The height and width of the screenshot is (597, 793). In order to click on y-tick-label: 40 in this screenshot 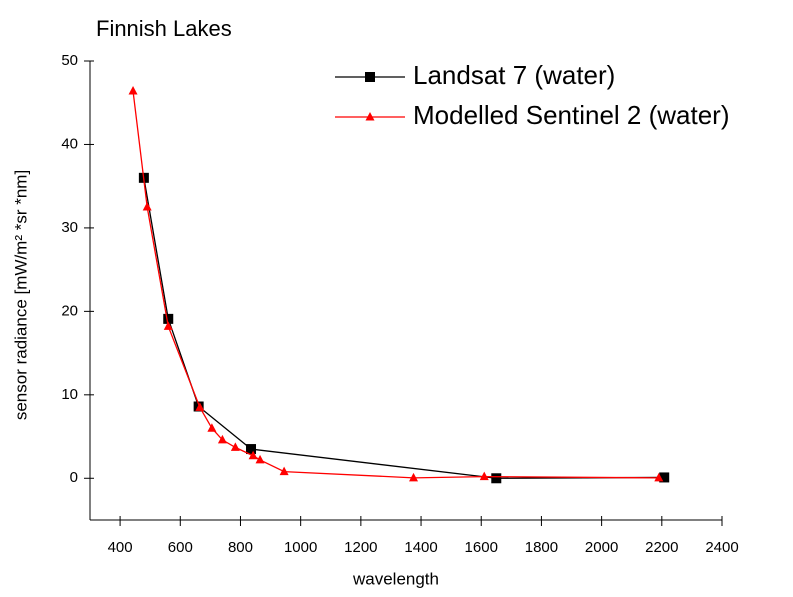, I will do `click(69, 143)`.